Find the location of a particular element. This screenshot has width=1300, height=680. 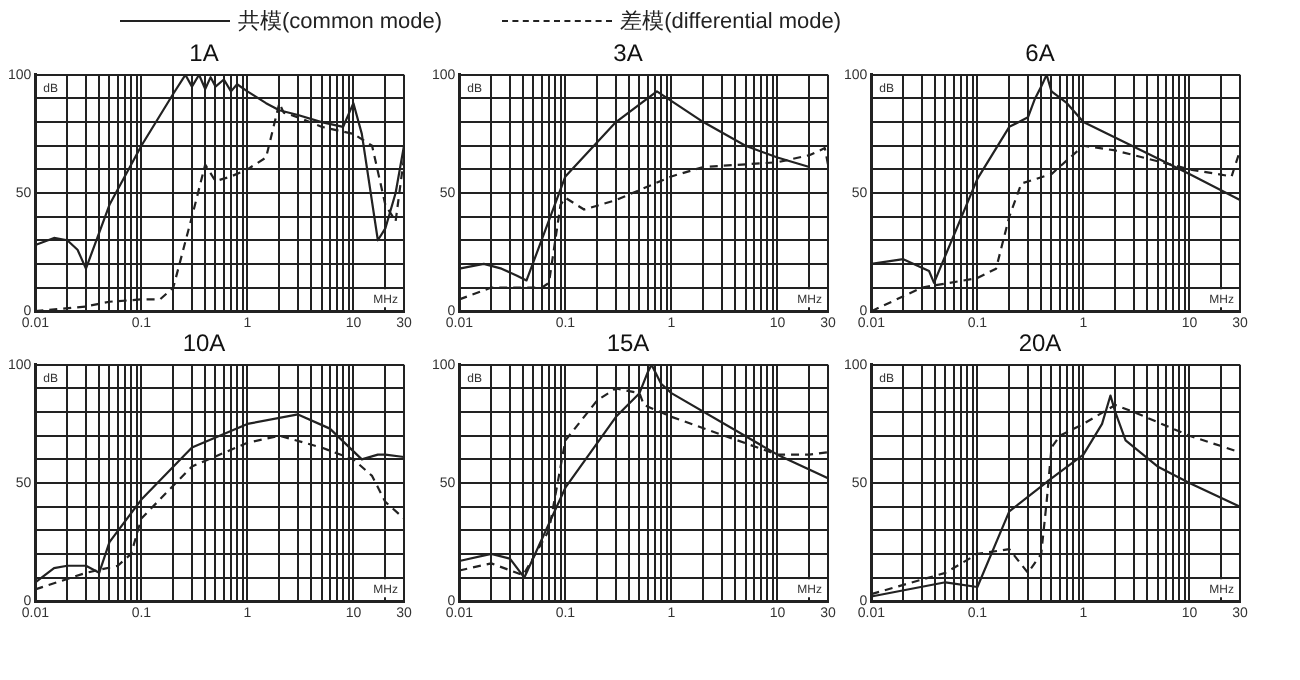

chart-title: 1A is located at coordinates (204, 53).